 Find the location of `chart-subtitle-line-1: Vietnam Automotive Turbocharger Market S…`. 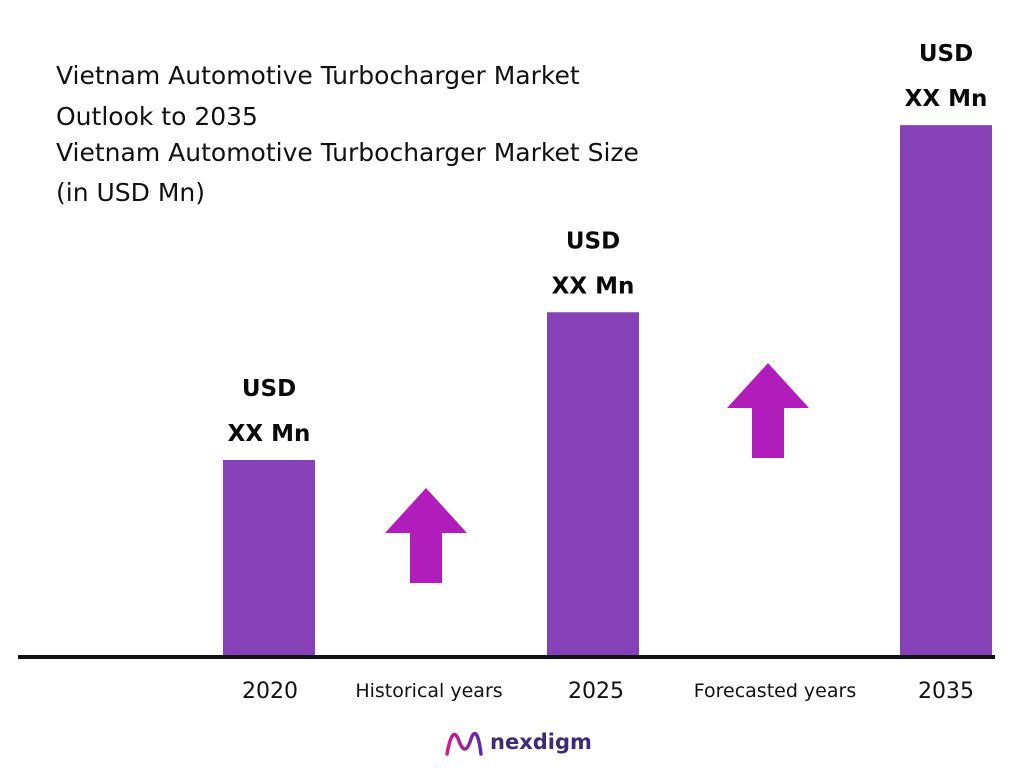

chart-subtitle-line-1: Vietnam Automotive Turbocharger Market S… is located at coordinates (347, 152).